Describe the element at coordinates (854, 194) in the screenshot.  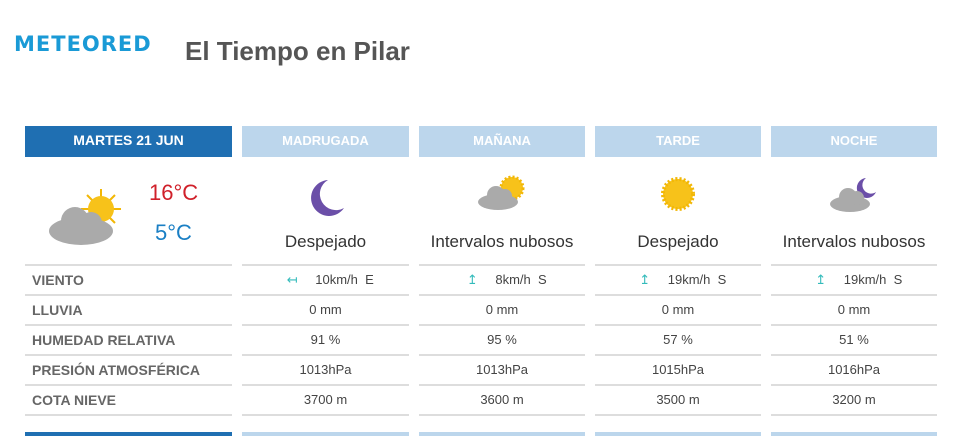
I see `cloud-moon-icon` at that location.